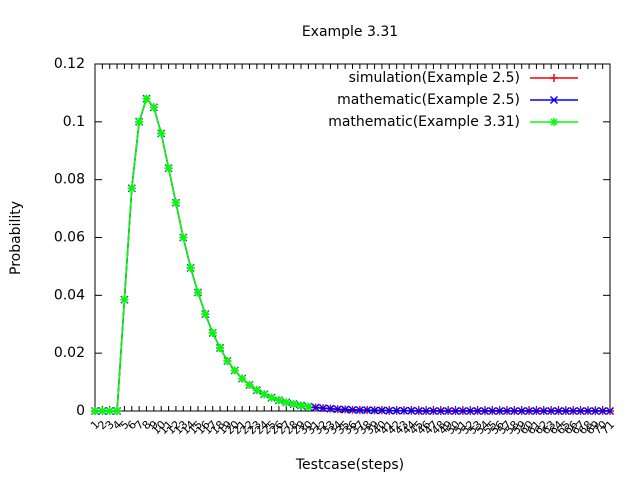 Image resolution: width=640 pixels, height=480 pixels. I want to click on legend-label: mathematic(Example 3.31), so click(424, 122).